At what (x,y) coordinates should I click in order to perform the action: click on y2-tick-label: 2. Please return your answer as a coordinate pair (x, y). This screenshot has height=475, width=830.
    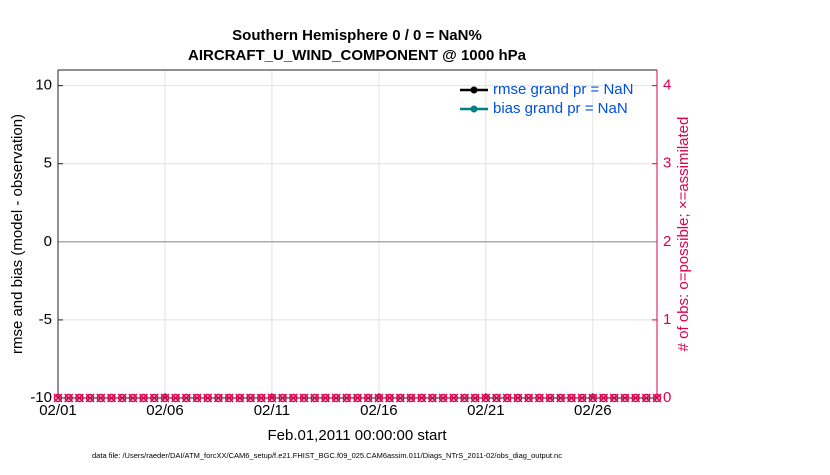
    Looking at the image, I should click on (667, 241).